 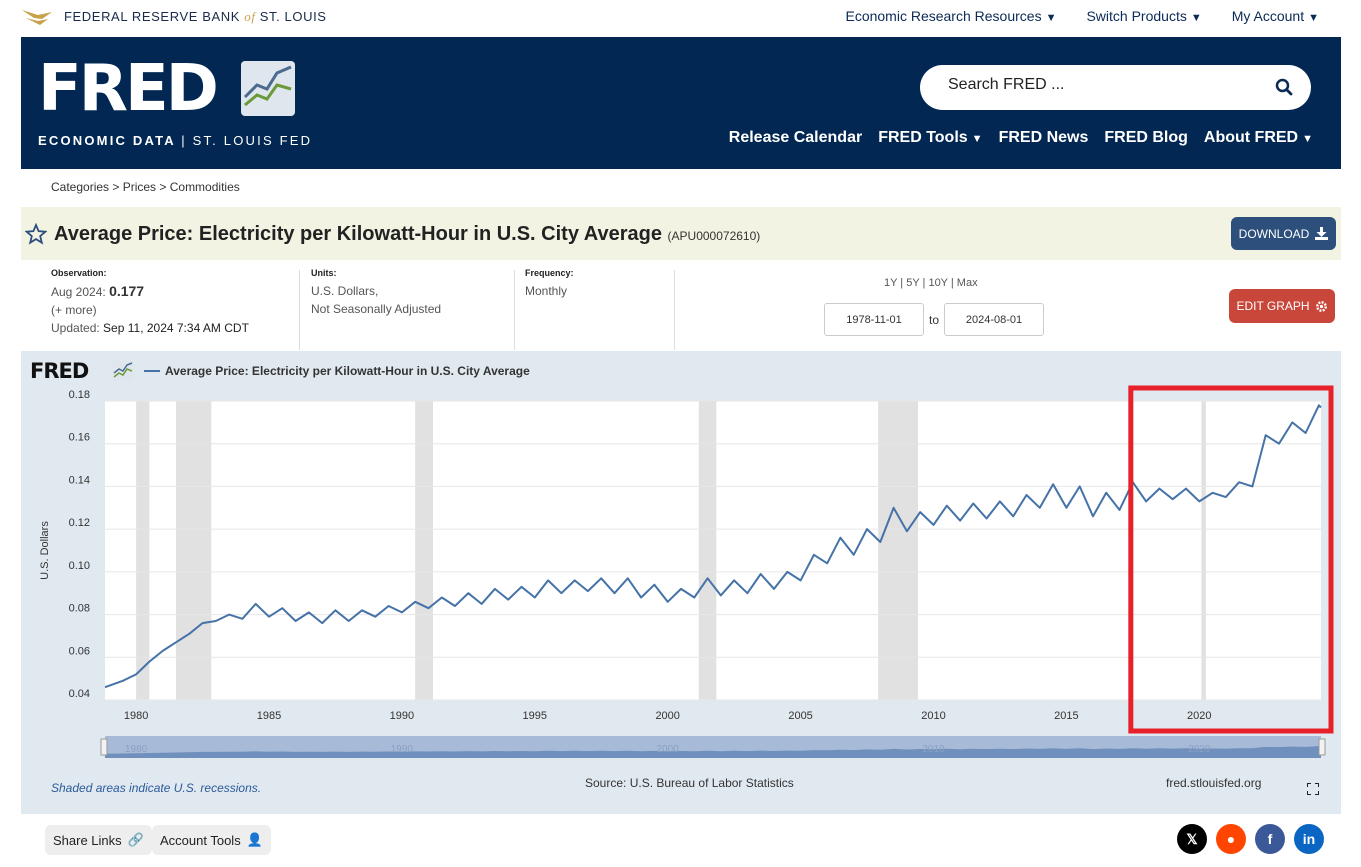 What do you see at coordinates (1309, 839) in the screenshot?
I see `linkedin-share-icon: in` at bounding box center [1309, 839].